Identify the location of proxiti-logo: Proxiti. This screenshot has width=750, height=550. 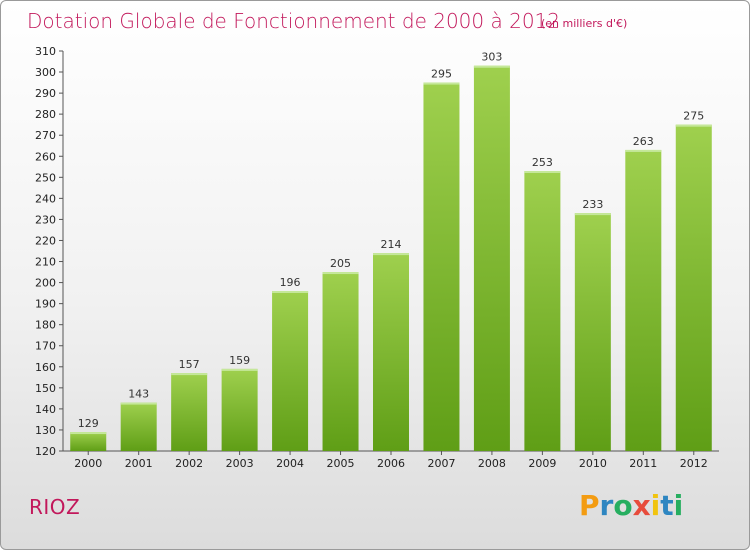
(631, 505).